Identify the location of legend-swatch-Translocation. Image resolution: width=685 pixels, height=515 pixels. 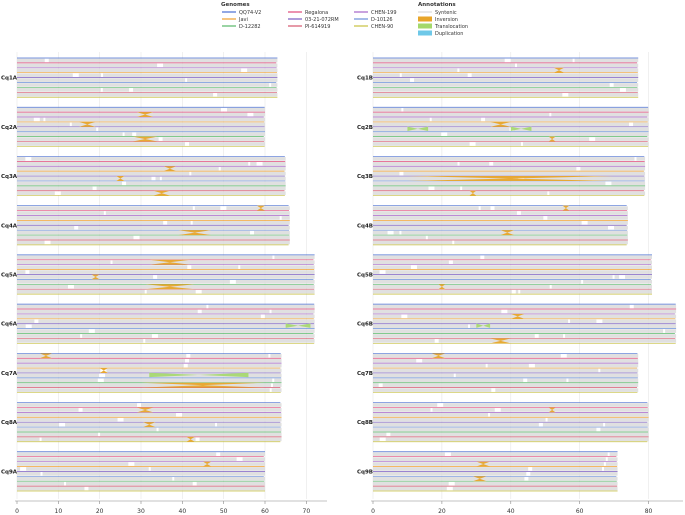
(425, 26).